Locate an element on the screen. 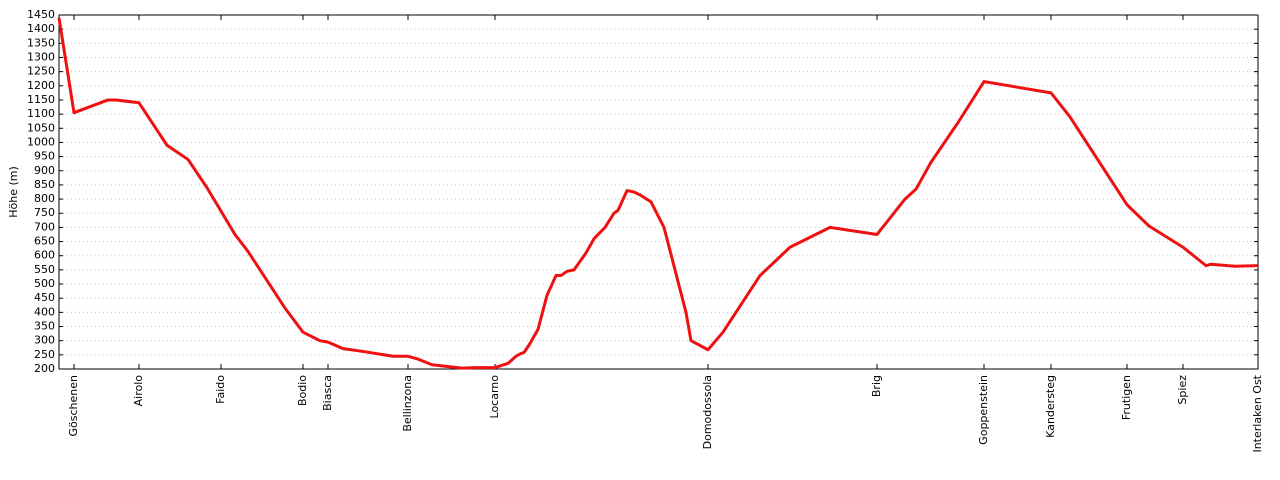 Image resolution: width=1280 pixels, height=480 pixels. y-tick-label: 1300 is located at coordinates (41, 56).